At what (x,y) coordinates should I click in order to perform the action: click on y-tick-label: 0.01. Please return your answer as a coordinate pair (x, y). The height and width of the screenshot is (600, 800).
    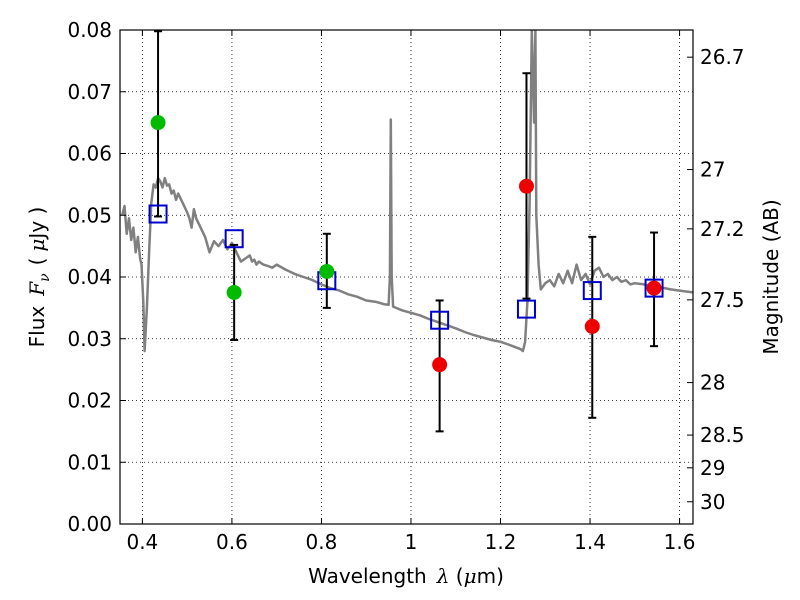
    Looking at the image, I should click on (89, 462).